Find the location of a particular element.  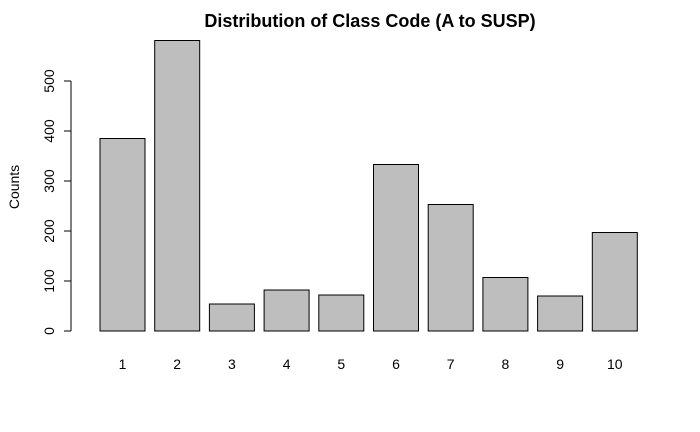

y-axis-label: Counts is located at coordinates (14, 187).